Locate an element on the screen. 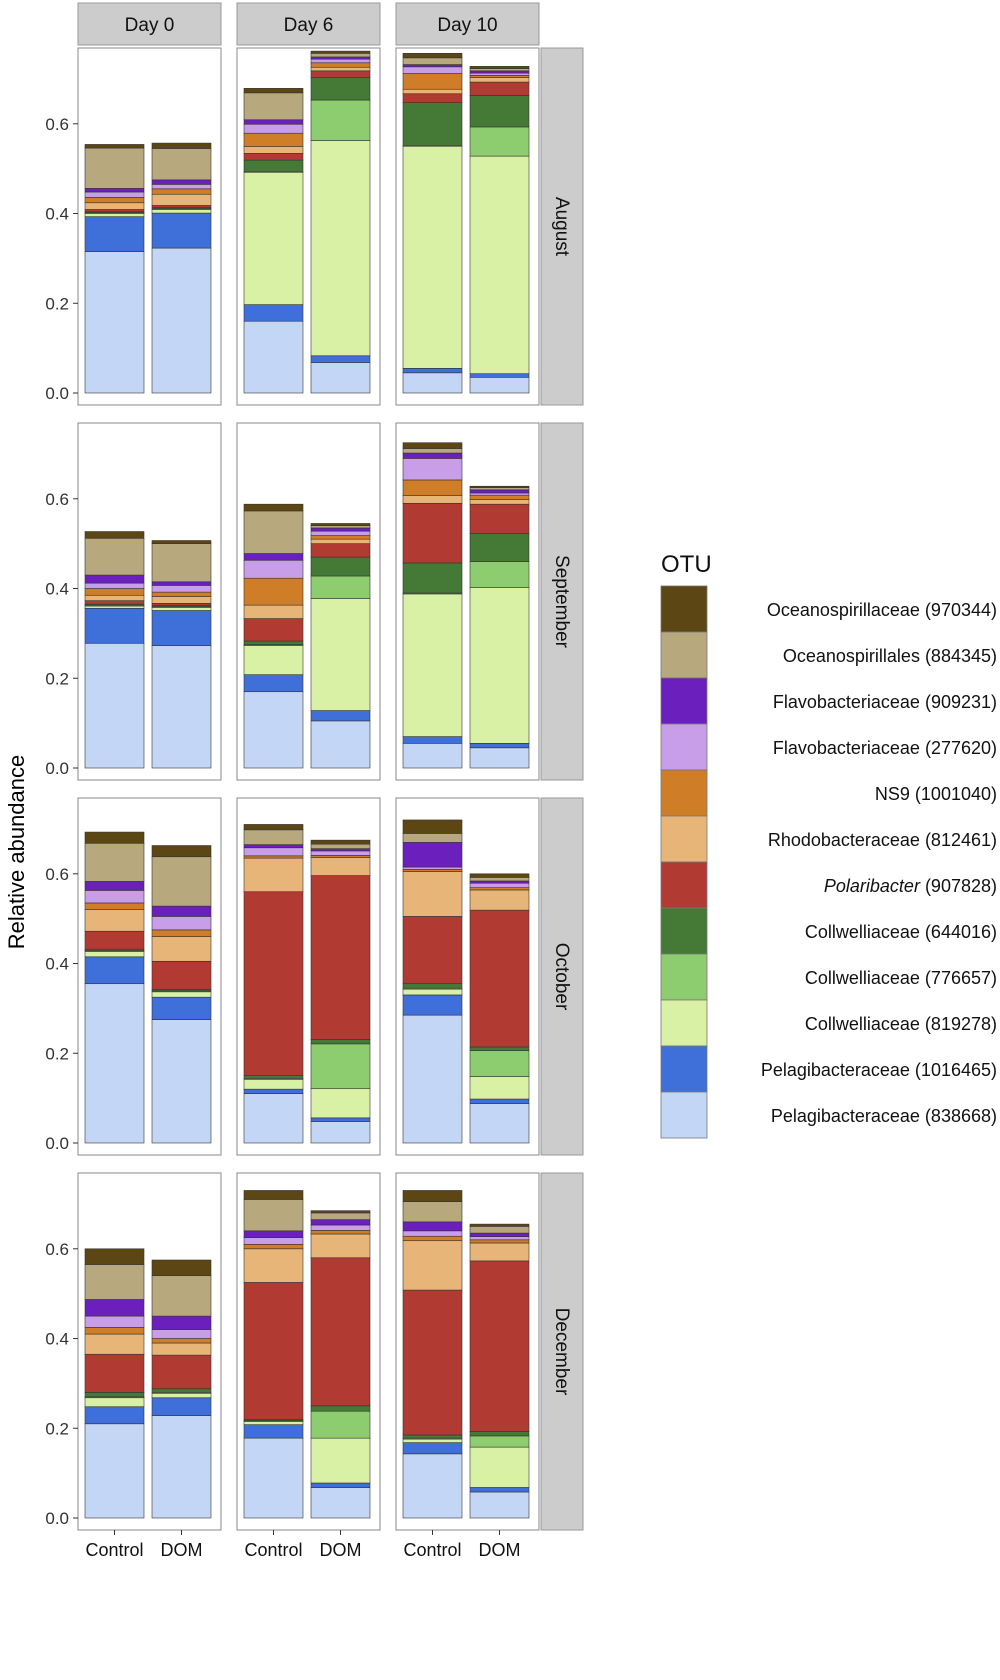 This screenshot has height=1680, width=1000. y-axis-september: 0.0 0.2 0.4 0.6 is located at coordinates (61, 634).